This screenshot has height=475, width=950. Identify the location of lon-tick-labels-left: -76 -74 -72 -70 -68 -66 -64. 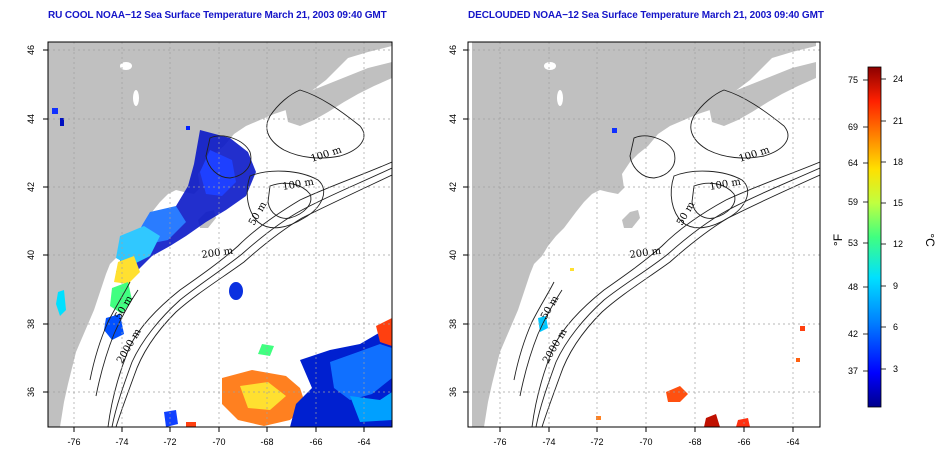
(218, 442).